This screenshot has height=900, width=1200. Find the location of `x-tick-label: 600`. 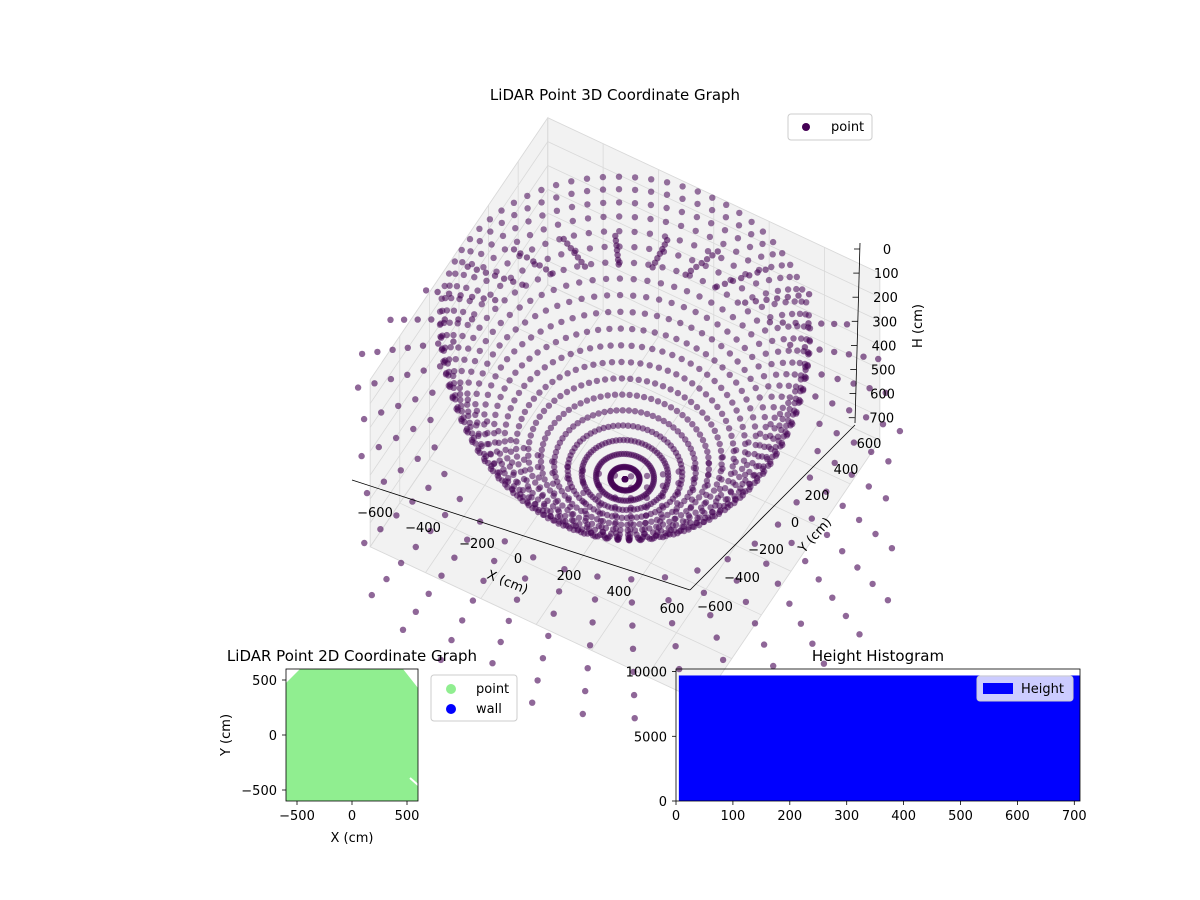

x-tick-label: 600 is located at coordinates (1017, 816).